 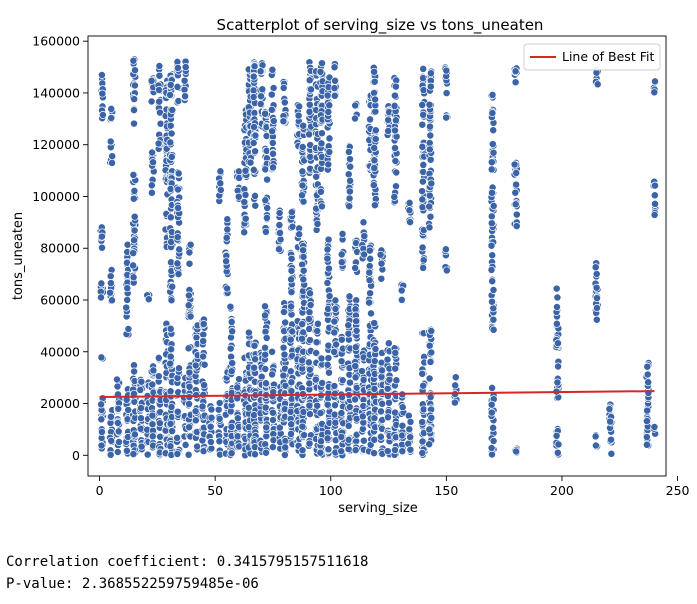 I want to click on y-tick-label: 40000, so click(x=60, y=351).